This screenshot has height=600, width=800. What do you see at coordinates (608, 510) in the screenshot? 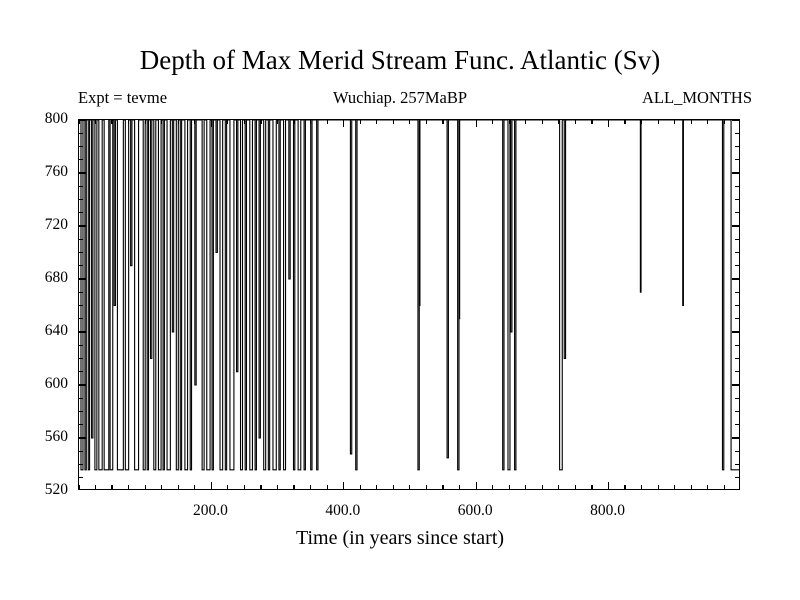
I see `x-tick-label: 800.0` at bounding box center [608, 510].